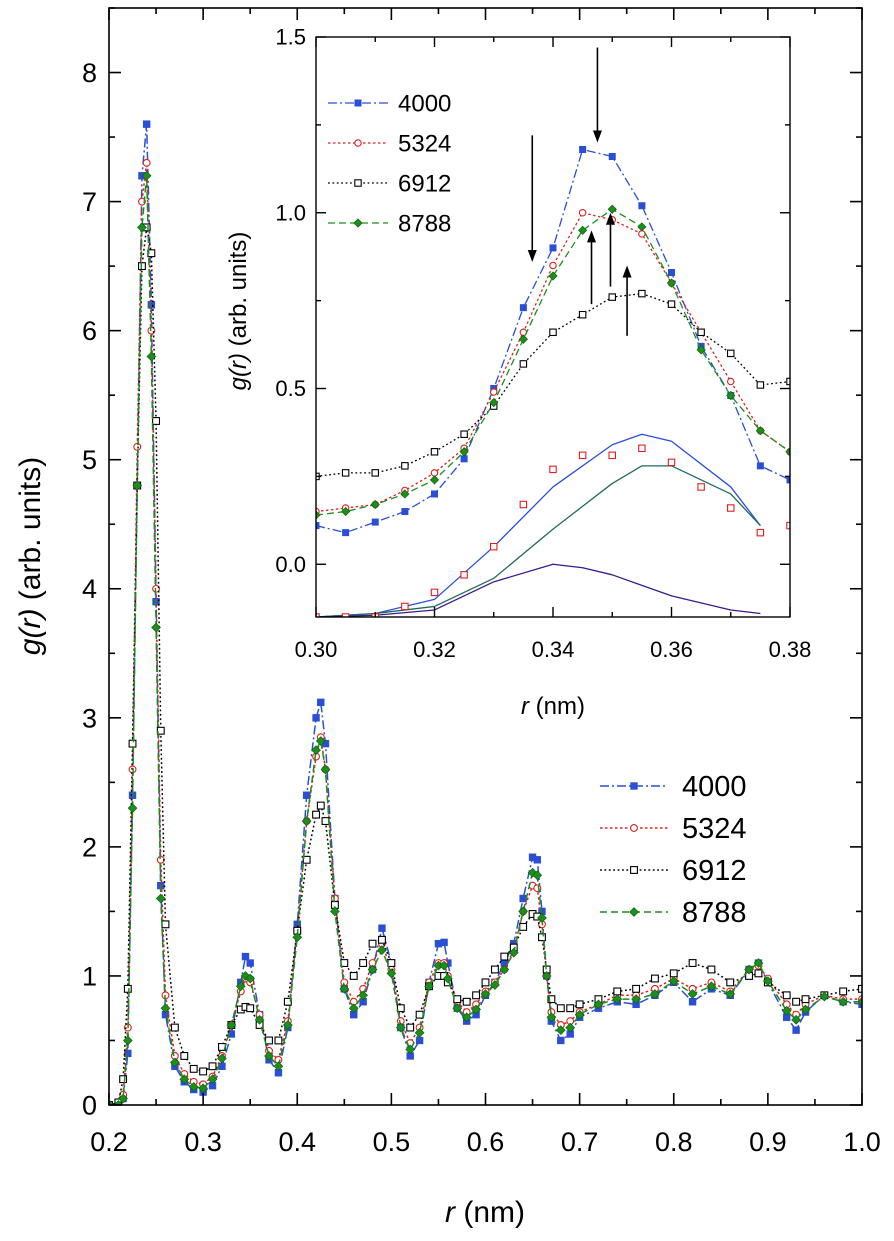 The image size is (894, 1241). Describe the element at coordinates (89, 718) in the screenshot. I see `main-ytick-label: 3` at that location.